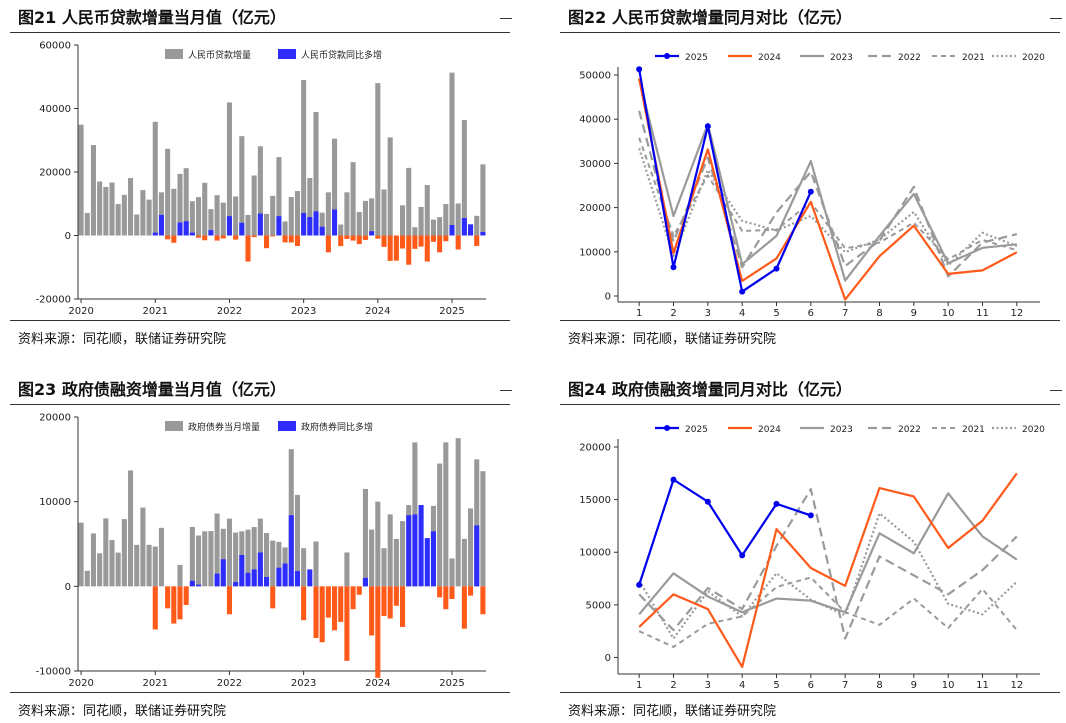 Image resolution: width=1066 pixels, height=723 pixels. What do you see at coordinates (337, 427) in the screenshot?
I see `legend-label: 政府债券同比多增` at bounding box center [337, 427].